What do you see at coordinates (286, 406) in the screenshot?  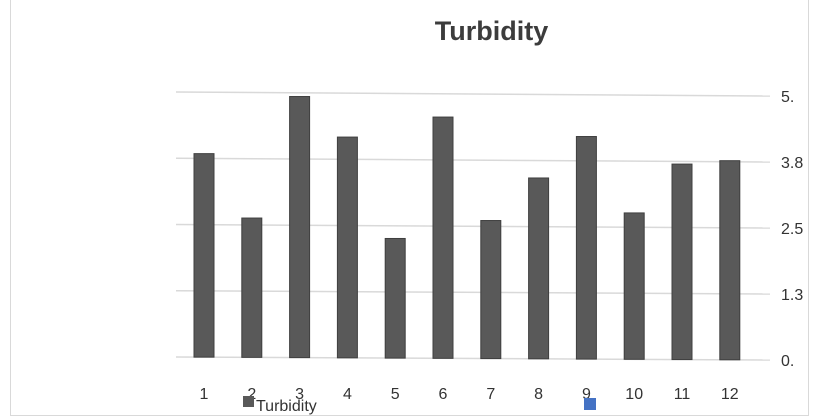 I see `legend-label: Turbidity` at bounding box center [286, 406].